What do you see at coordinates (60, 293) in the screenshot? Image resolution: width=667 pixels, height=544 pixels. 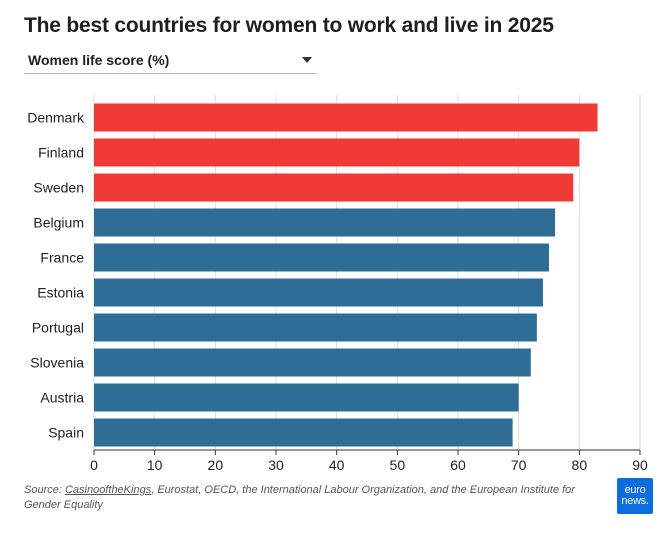 I see `category-label: Estonia` at bounding box center [60, 293].